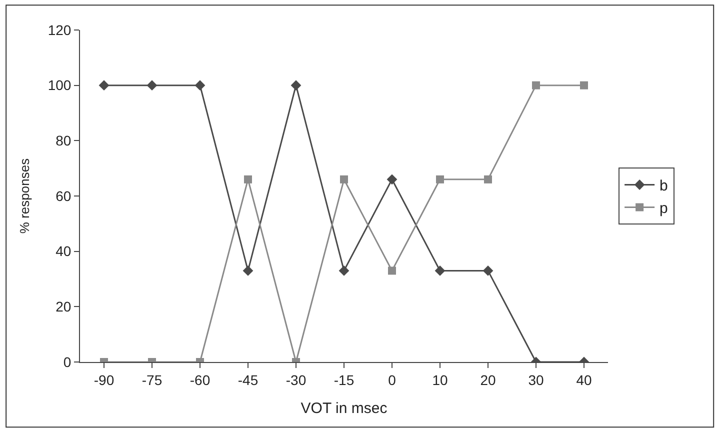  I want to click on x-tick-label: -45, so click(248, 380).